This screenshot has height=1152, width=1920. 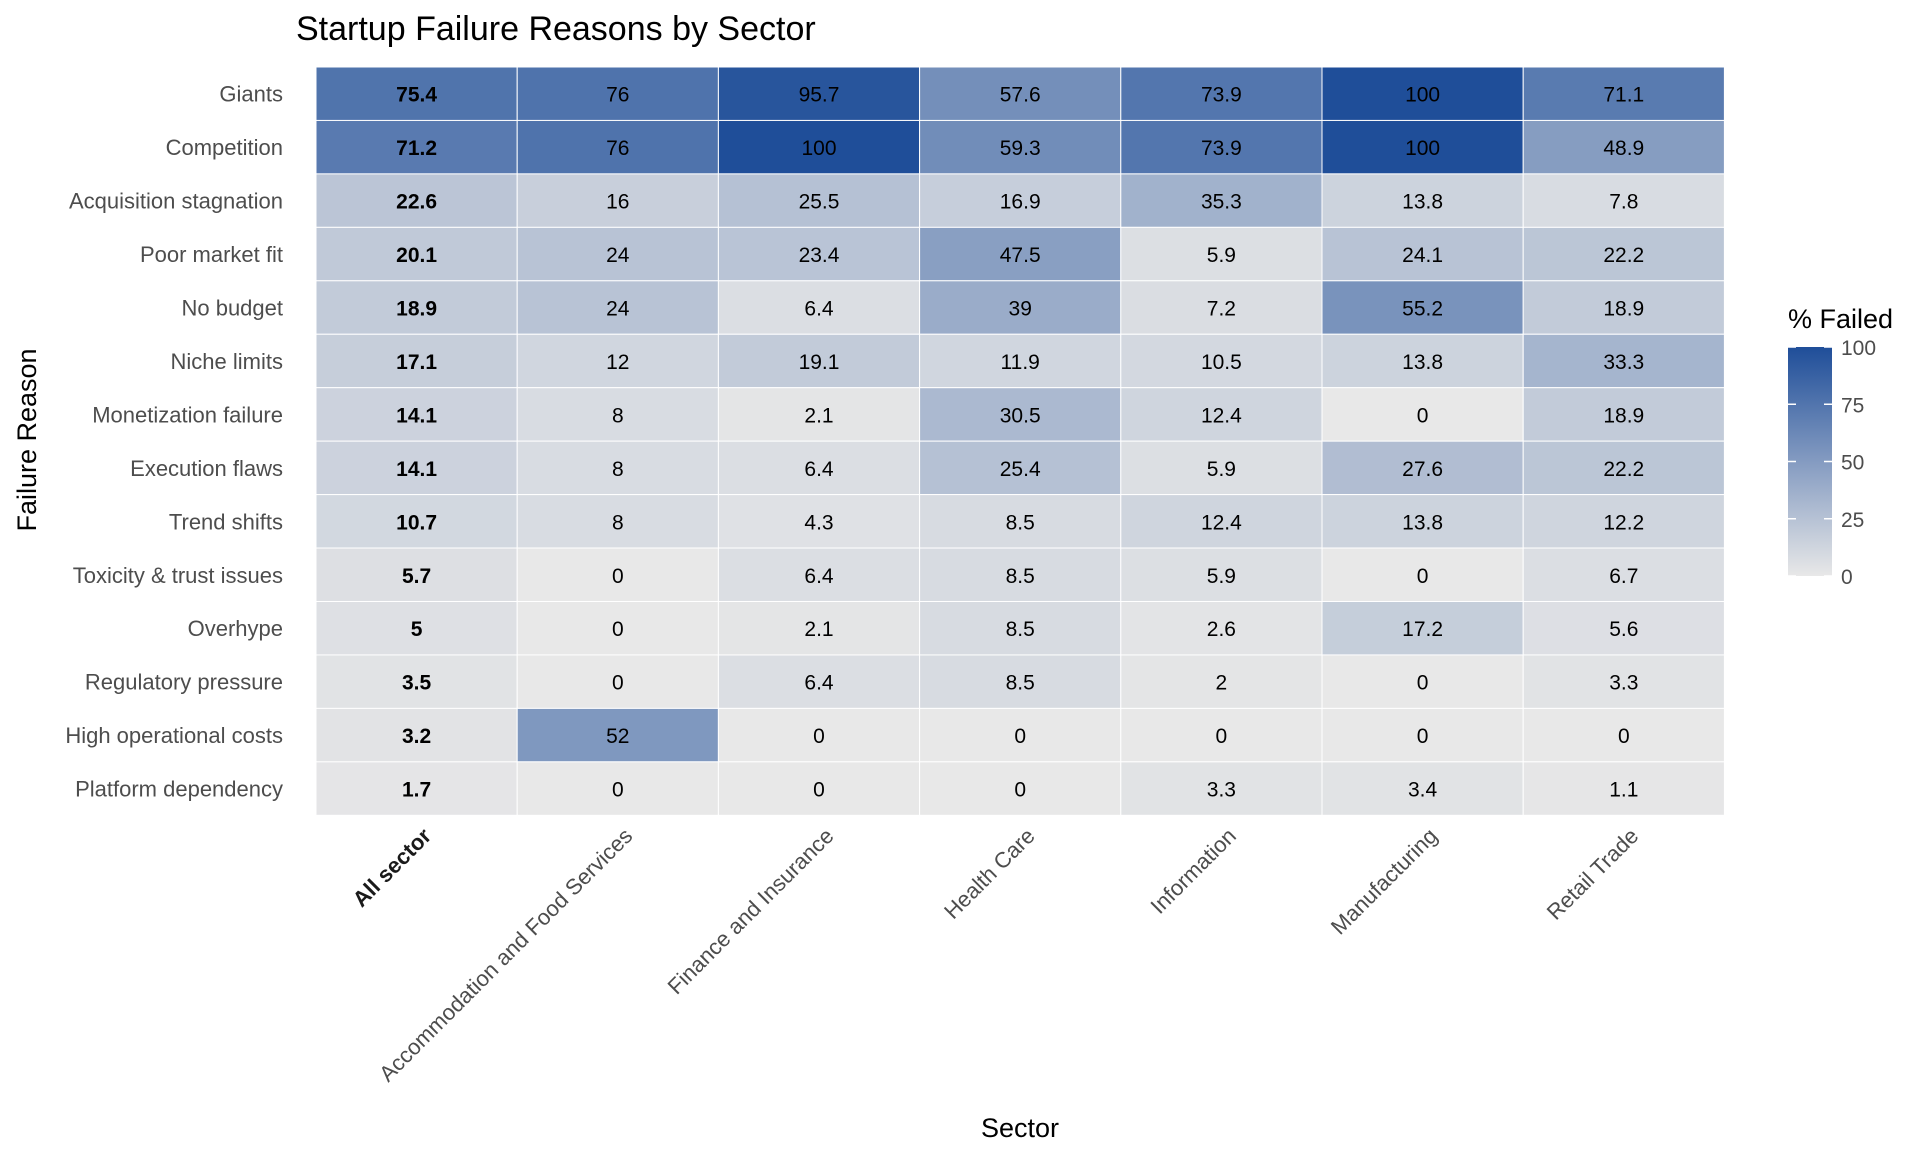 I want to click on legend-ticks: 0 25 50 75 100, so click(x=1832, y=463).